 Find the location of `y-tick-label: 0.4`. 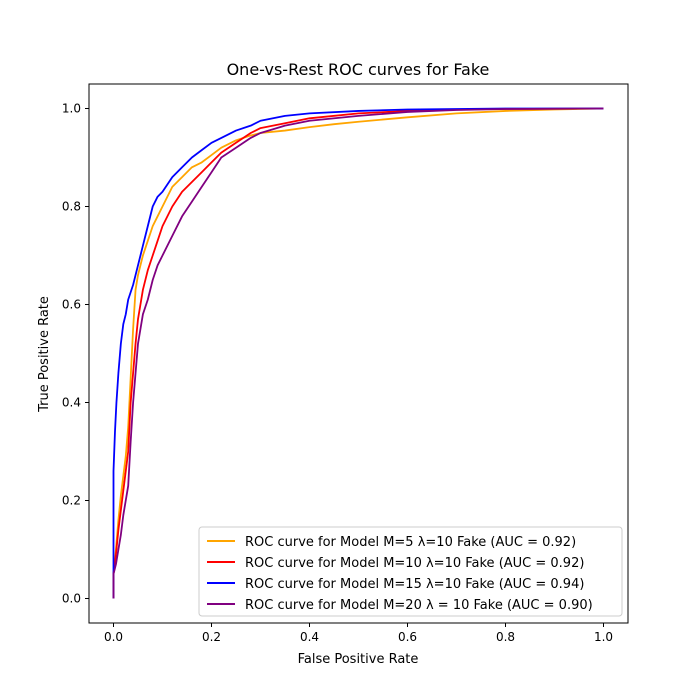

y-tick-label: 0.4 is located at coordinates (71, 403).